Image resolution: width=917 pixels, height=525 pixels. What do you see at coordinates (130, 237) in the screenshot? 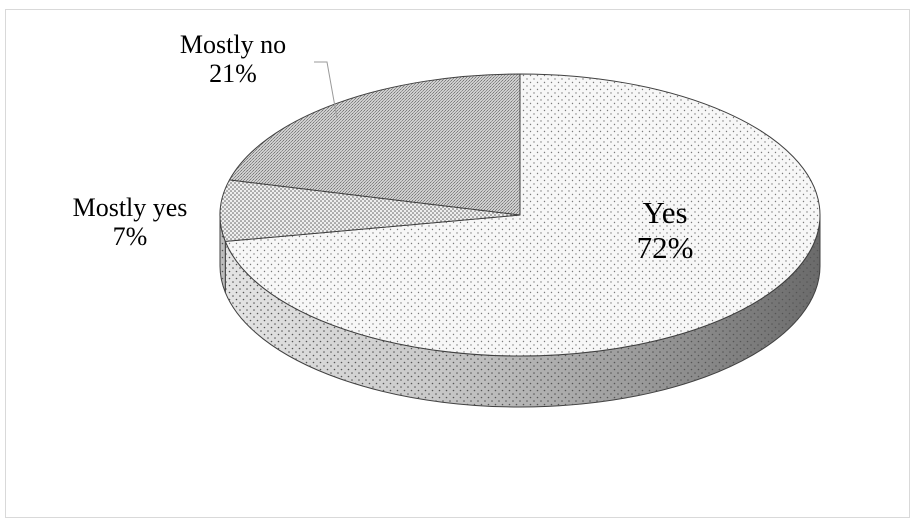
I see `slice-label-mostly-yes-value: 7%` at bounding box center [130, 237].